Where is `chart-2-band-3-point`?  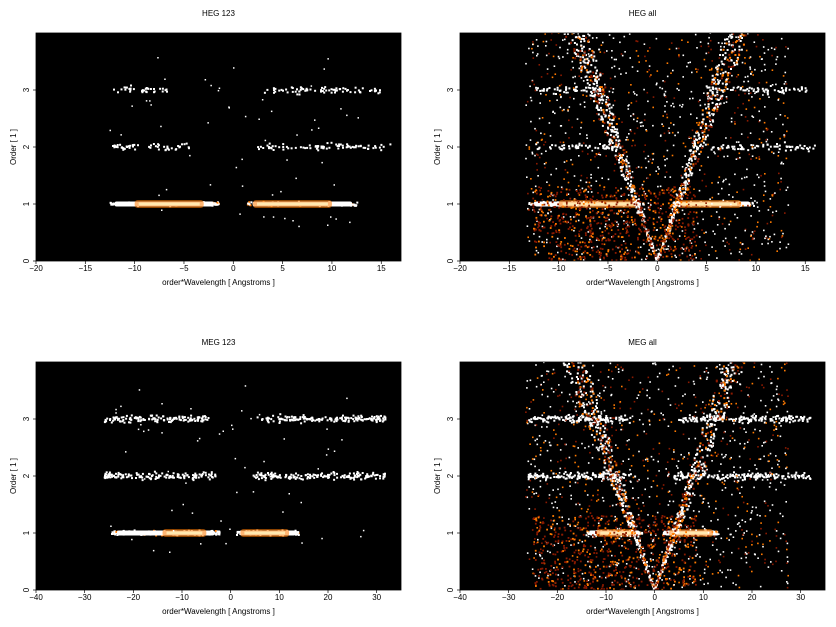 chart-2-band-3-point is located at coordinates (785, 90).